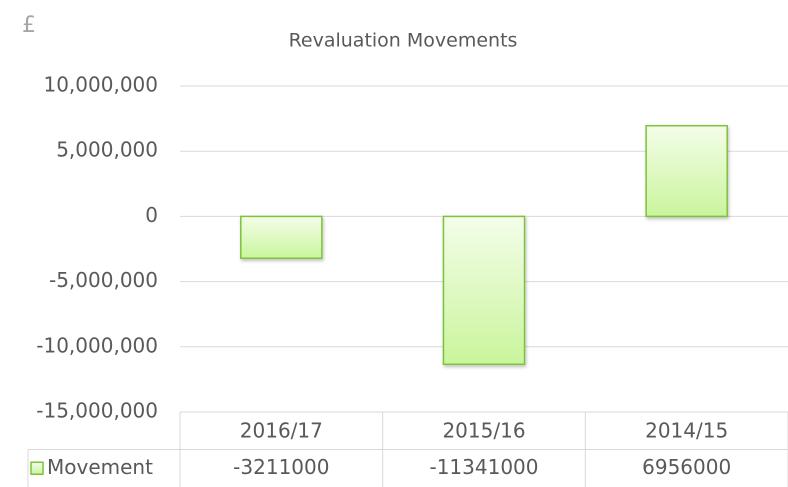 This screenshot has height=487, width=788. Describe the element at coordinates (97, 411) in the screenshot. I see `y-tick-label: -15,000,000` at that location.